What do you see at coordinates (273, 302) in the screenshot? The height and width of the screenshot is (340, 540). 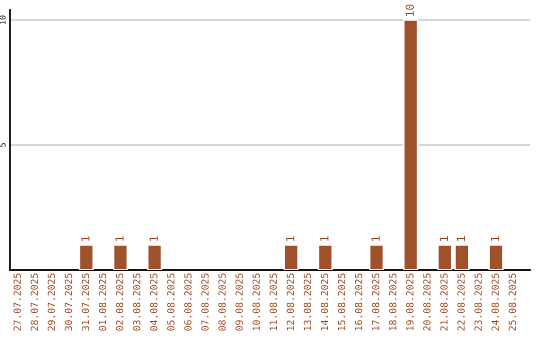 I see `x-tick-label: 11.08.2025` at bounding box center [273, 302].